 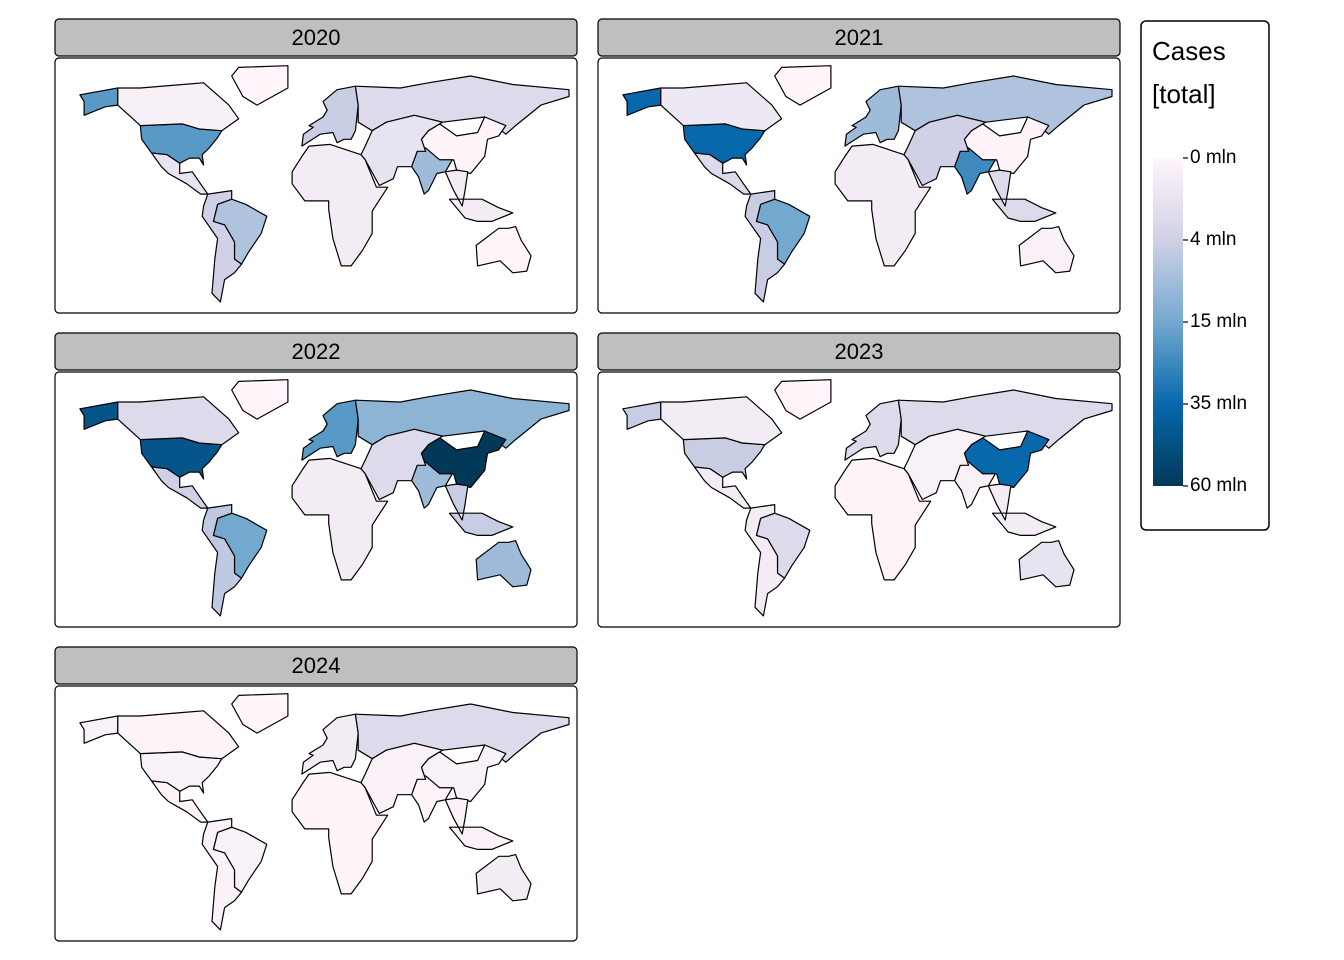 I want to click on strip-label: 2022, so click(x=316, y=351).